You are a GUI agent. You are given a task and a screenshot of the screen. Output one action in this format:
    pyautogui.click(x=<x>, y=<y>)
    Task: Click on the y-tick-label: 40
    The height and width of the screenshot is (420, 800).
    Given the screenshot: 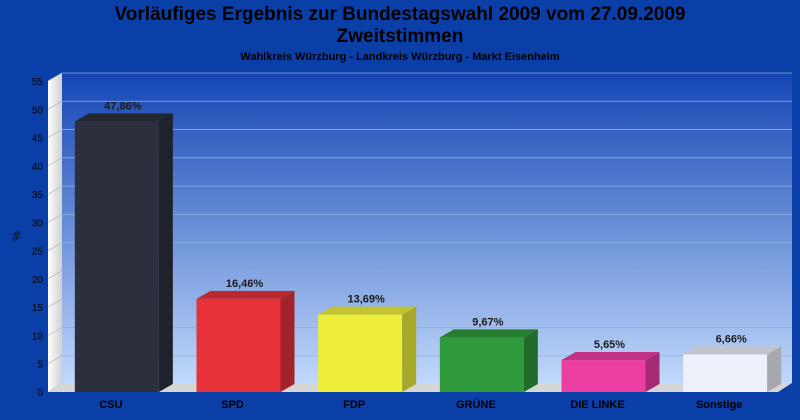 What is the action you would take?
    pyautogui.click(x=38, y=167)
    